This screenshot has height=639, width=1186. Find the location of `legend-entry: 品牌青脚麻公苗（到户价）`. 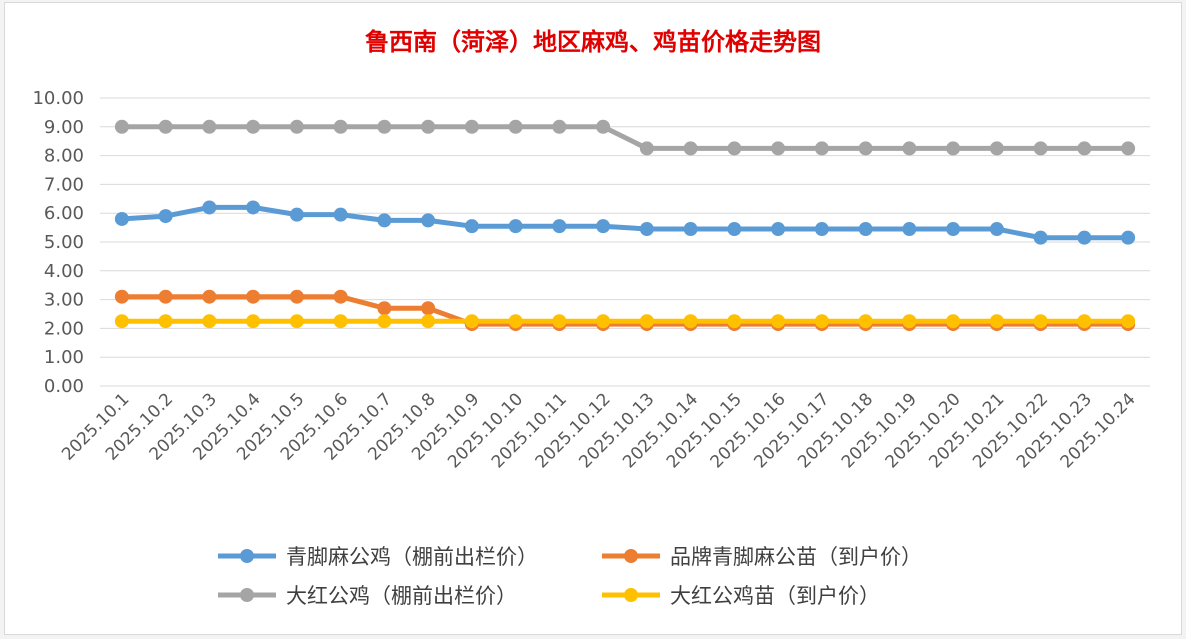

legend-entry: 品牌青脚麻公苗（到户价） is located at coordinates (762, 557).